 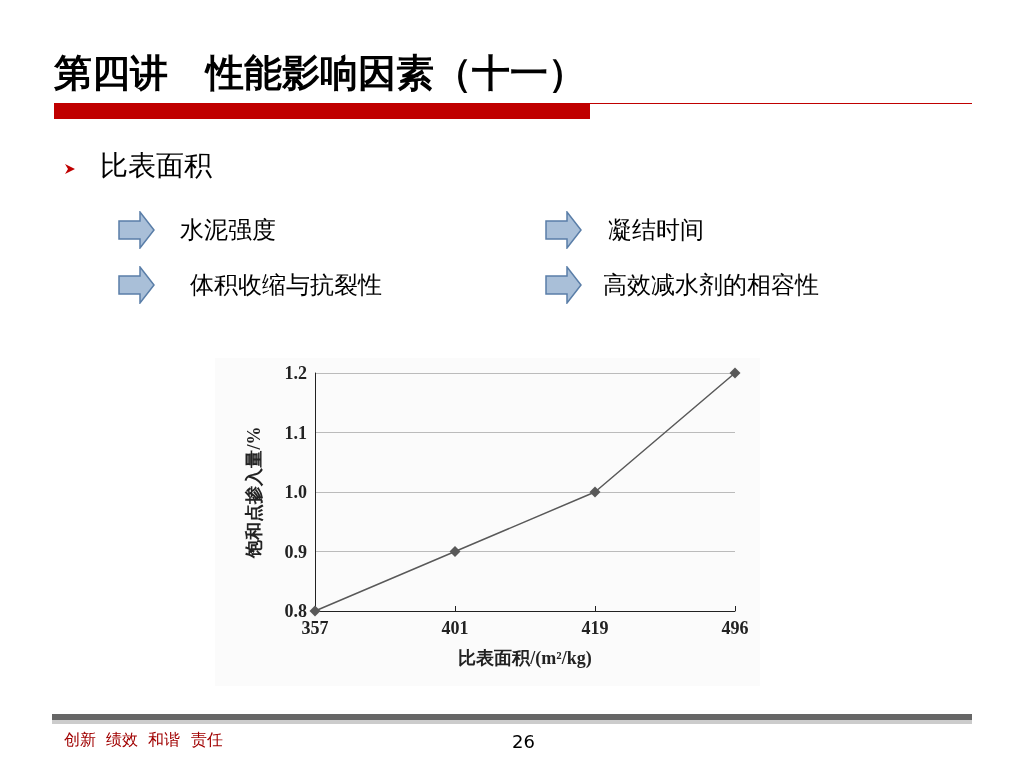 What do you see at coordinates (735, 628) in the screenshot?
I see `x-tick-label: 496` at bounding box center [735, 628].